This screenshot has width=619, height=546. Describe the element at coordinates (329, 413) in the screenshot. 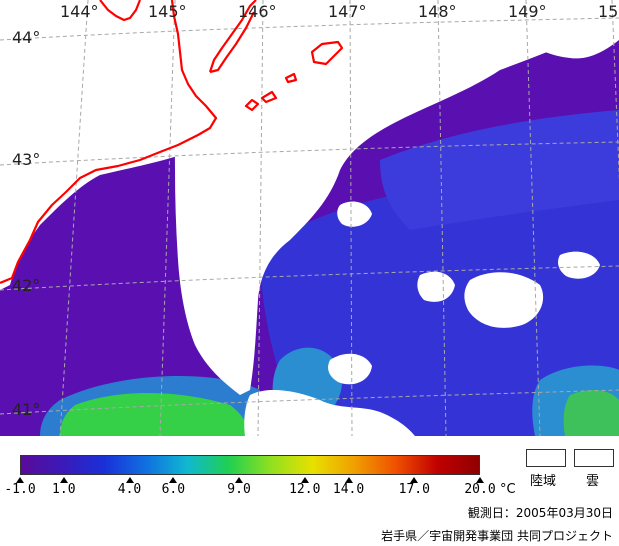

I see `cloud-cover-south` at that location.